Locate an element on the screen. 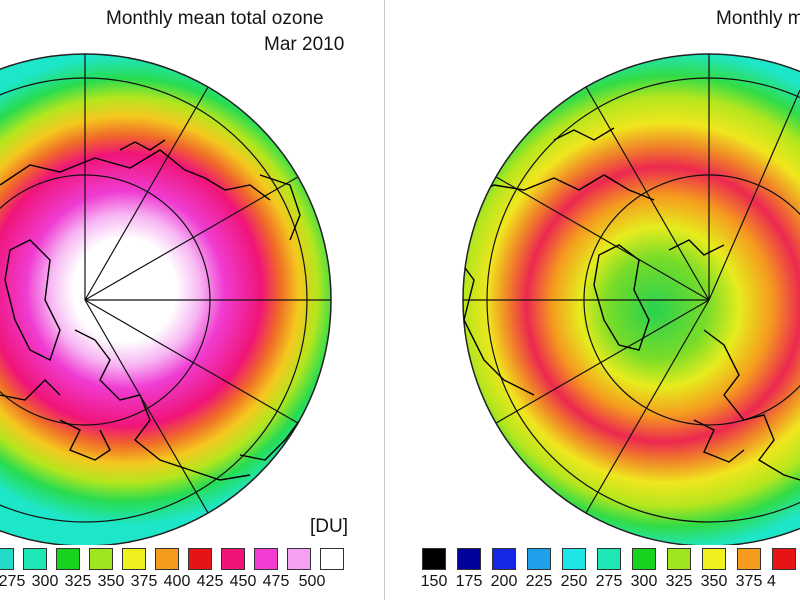 This screenshot has width=800, height=600. right-legend-label: 375 is located at coordinates (749, 581).